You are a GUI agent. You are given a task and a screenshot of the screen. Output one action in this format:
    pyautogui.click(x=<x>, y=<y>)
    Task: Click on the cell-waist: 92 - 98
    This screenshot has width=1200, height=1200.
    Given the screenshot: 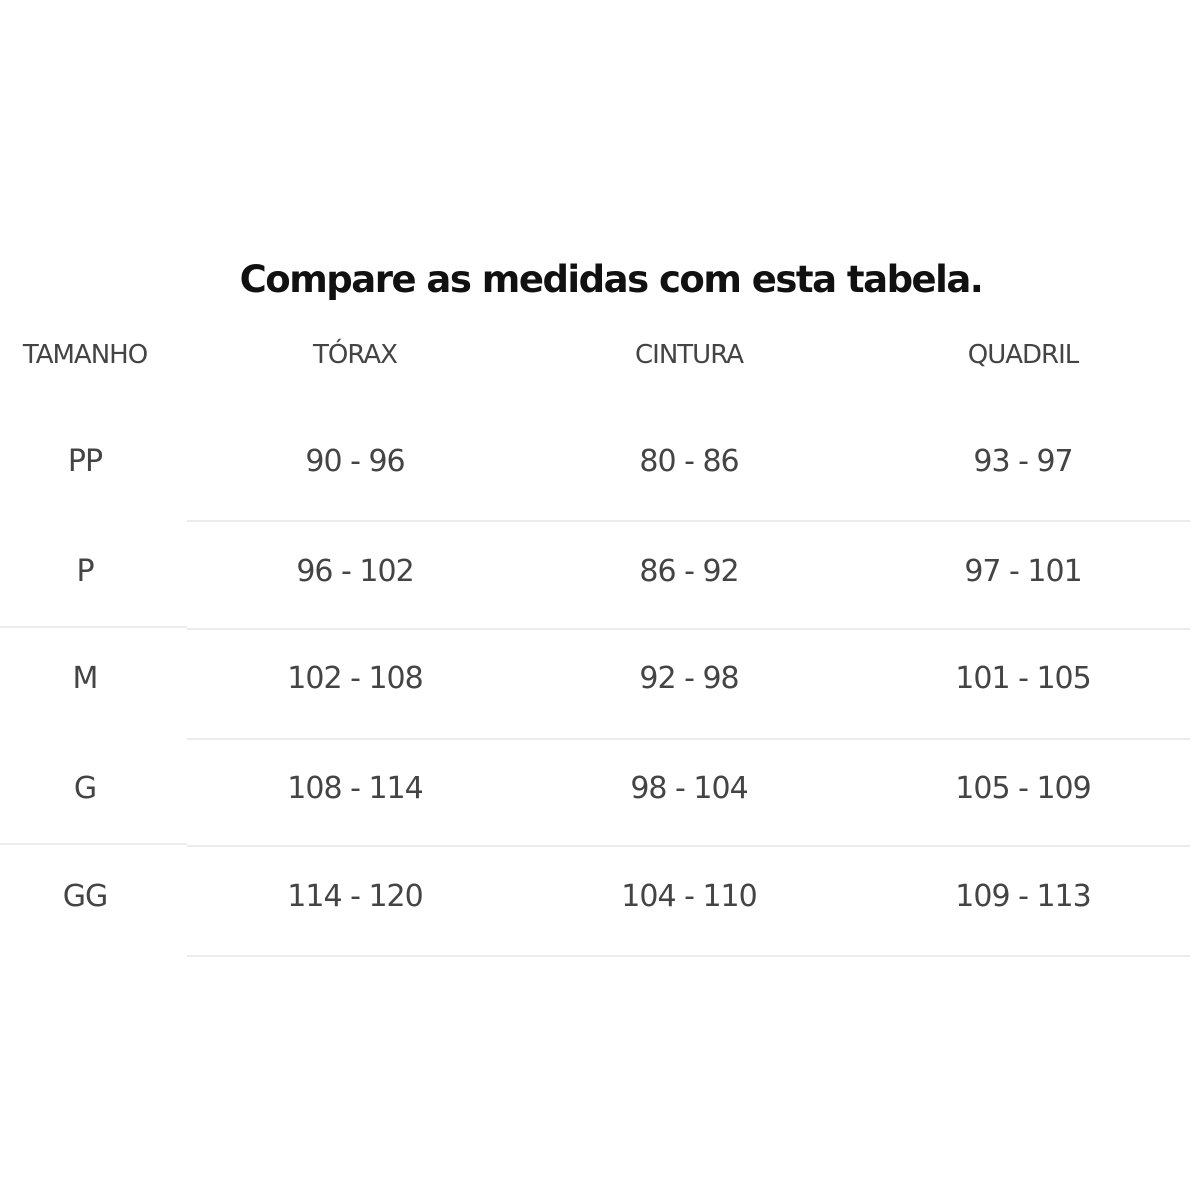 What is the action you would take?
    pyautogui.click(x=689, y=678)
    